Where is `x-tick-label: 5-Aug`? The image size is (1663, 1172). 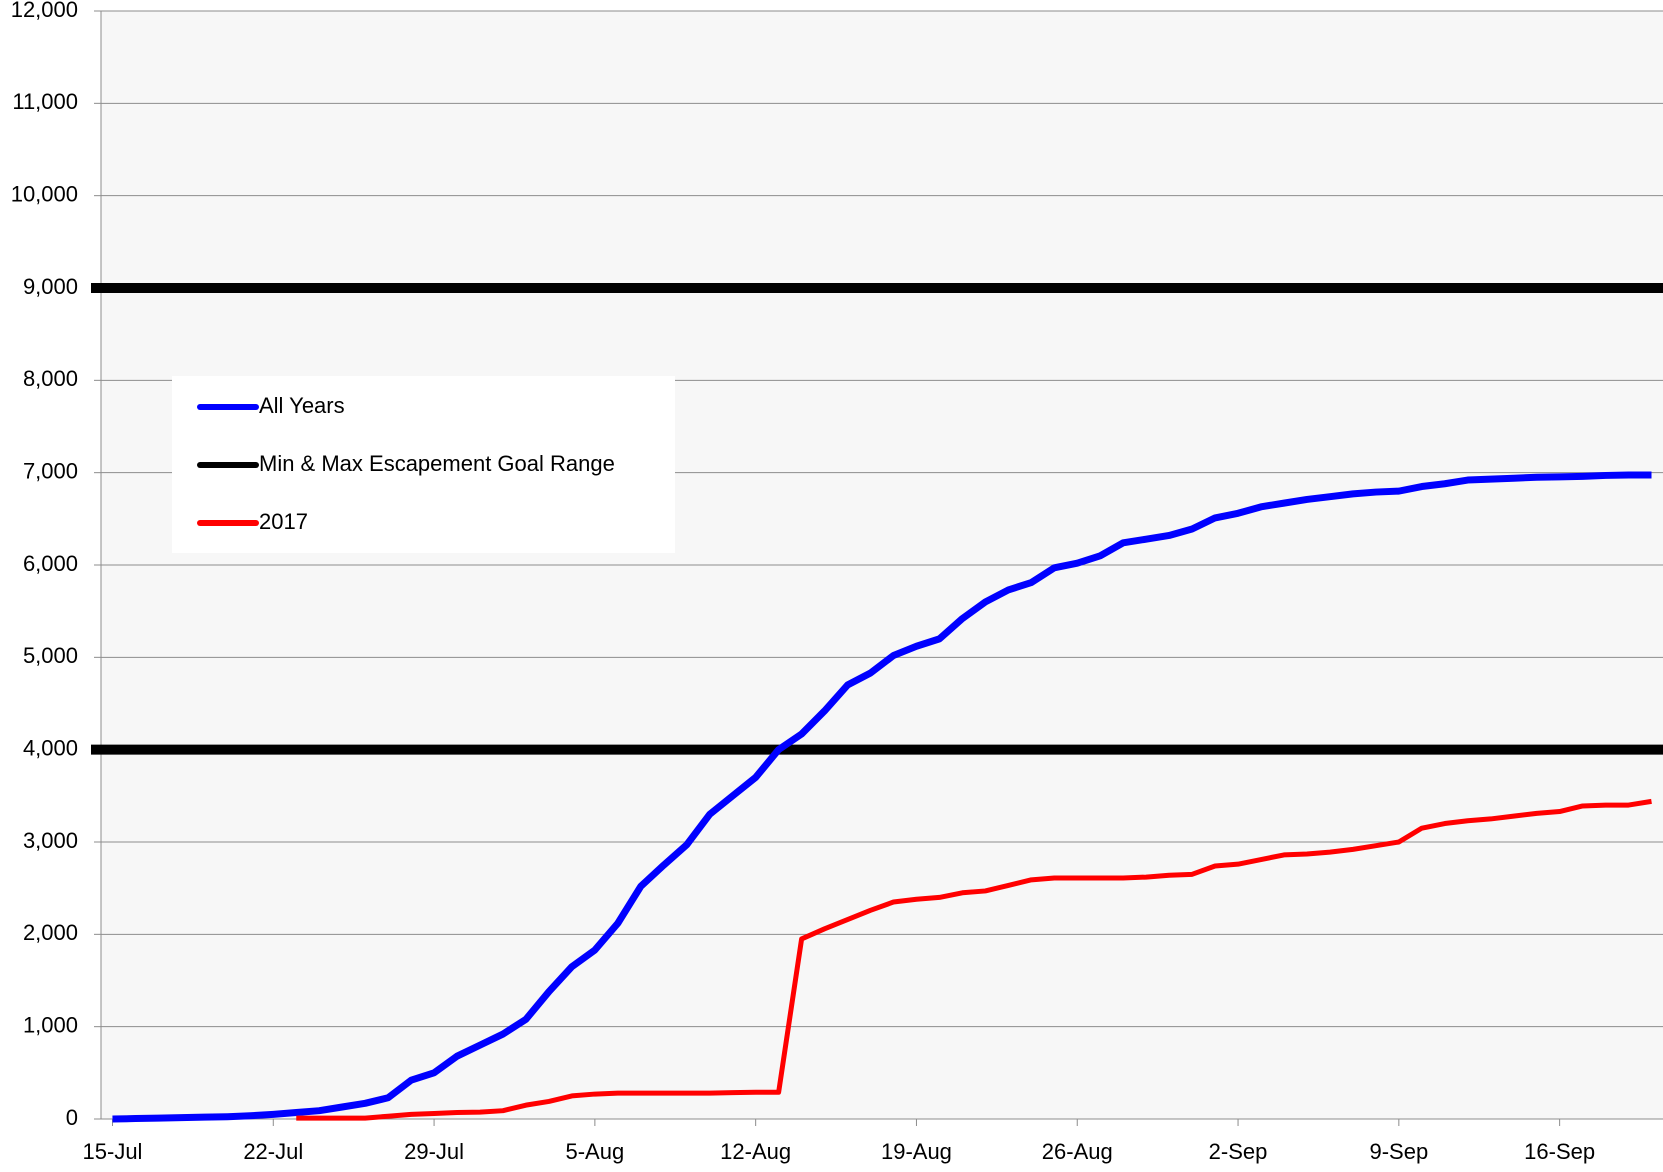
x-tick-label: 5-Aug is located at coordinates (595, 1151).